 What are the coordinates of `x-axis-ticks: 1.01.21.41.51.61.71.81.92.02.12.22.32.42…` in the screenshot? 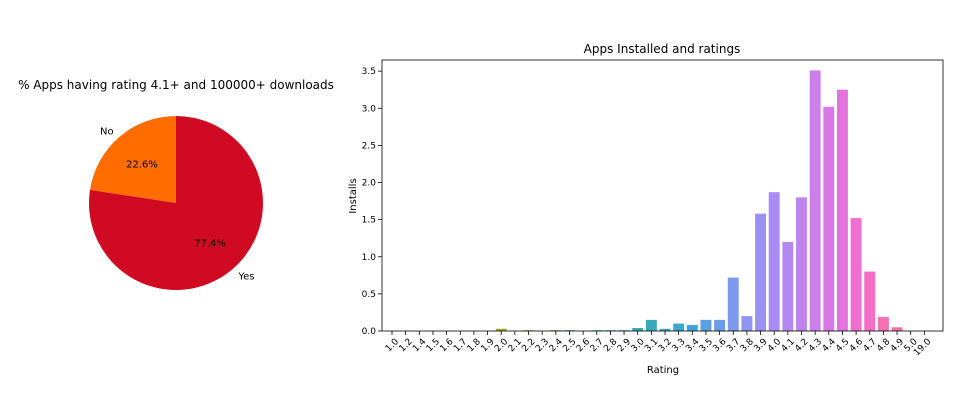 It's located at (659, 344).